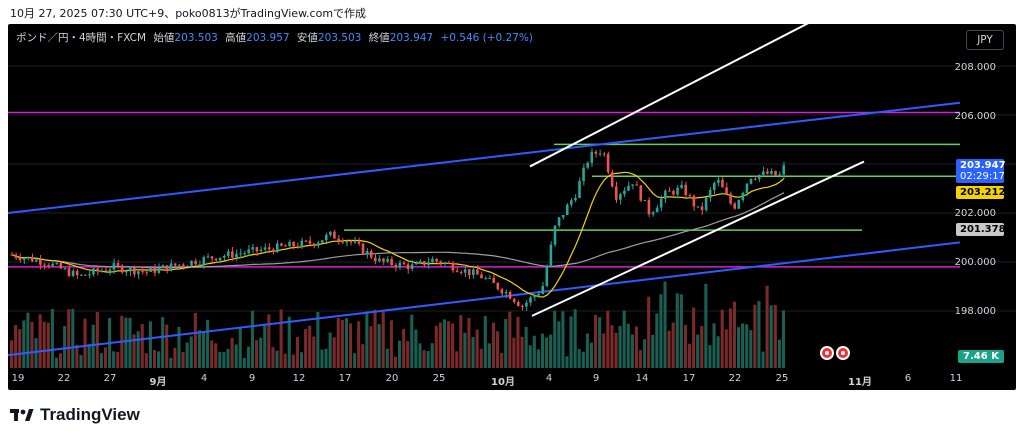  What do you see at coordinates (164, 38) in the screenshot?
I see `open-label: 始値` at bounding box center [164, 38].